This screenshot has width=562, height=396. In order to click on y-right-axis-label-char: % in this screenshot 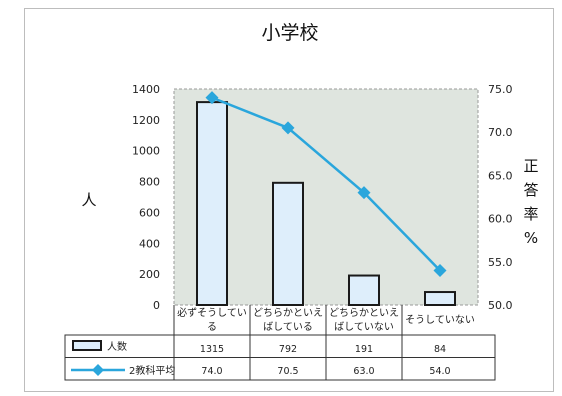, I will do `click(531, 238)`.